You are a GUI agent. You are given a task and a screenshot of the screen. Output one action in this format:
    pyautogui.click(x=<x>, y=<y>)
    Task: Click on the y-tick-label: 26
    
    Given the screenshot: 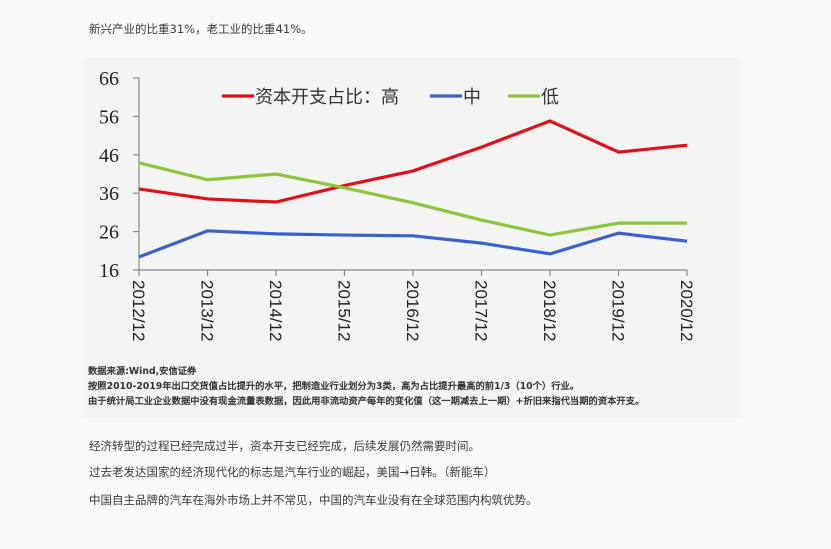 What is the action you would take?
    pyautogui.click(x=109, y=233)
    